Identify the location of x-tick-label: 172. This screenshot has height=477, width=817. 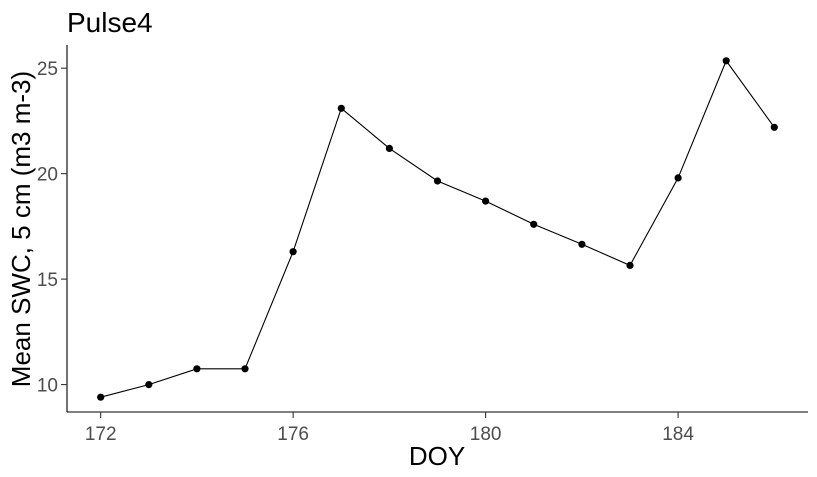
(101, 434).